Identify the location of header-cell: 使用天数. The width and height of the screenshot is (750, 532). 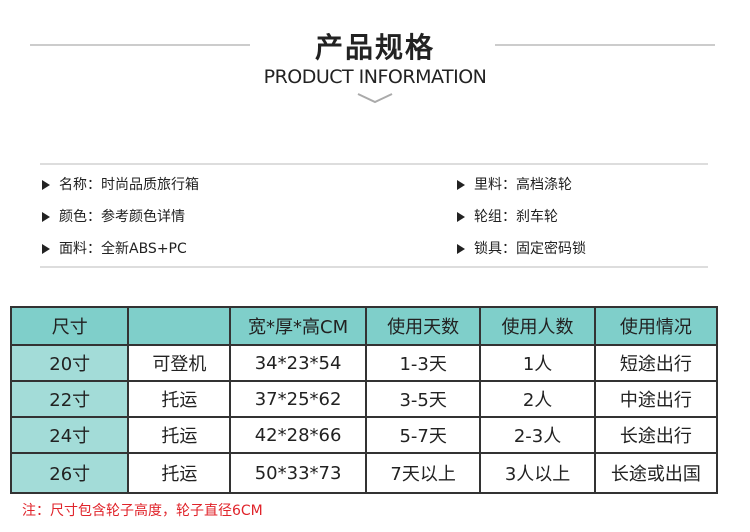
(423, 326).